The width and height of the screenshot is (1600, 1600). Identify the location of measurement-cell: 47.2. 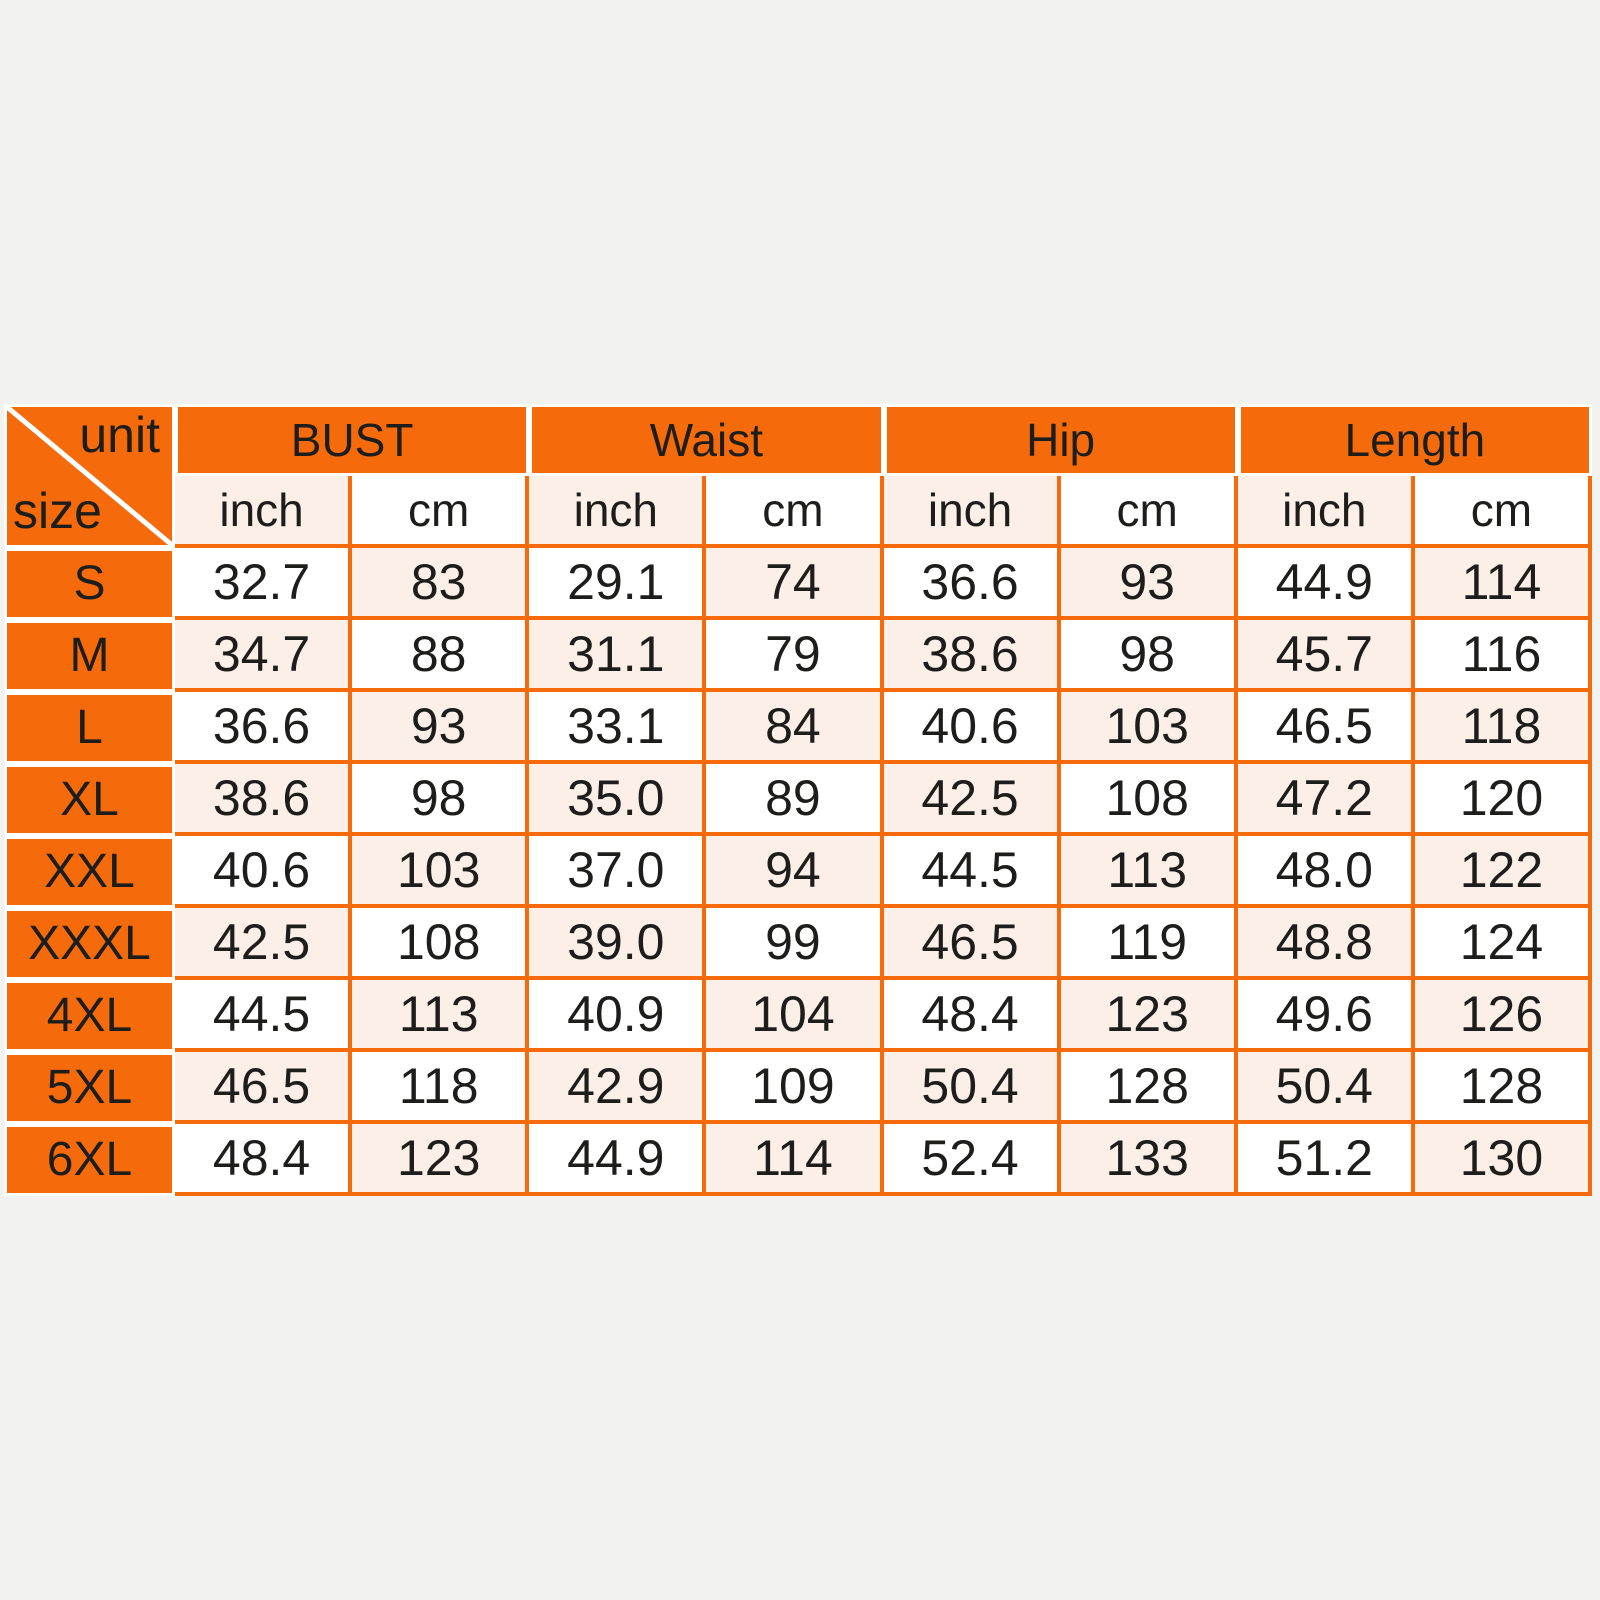
(1326, 800).